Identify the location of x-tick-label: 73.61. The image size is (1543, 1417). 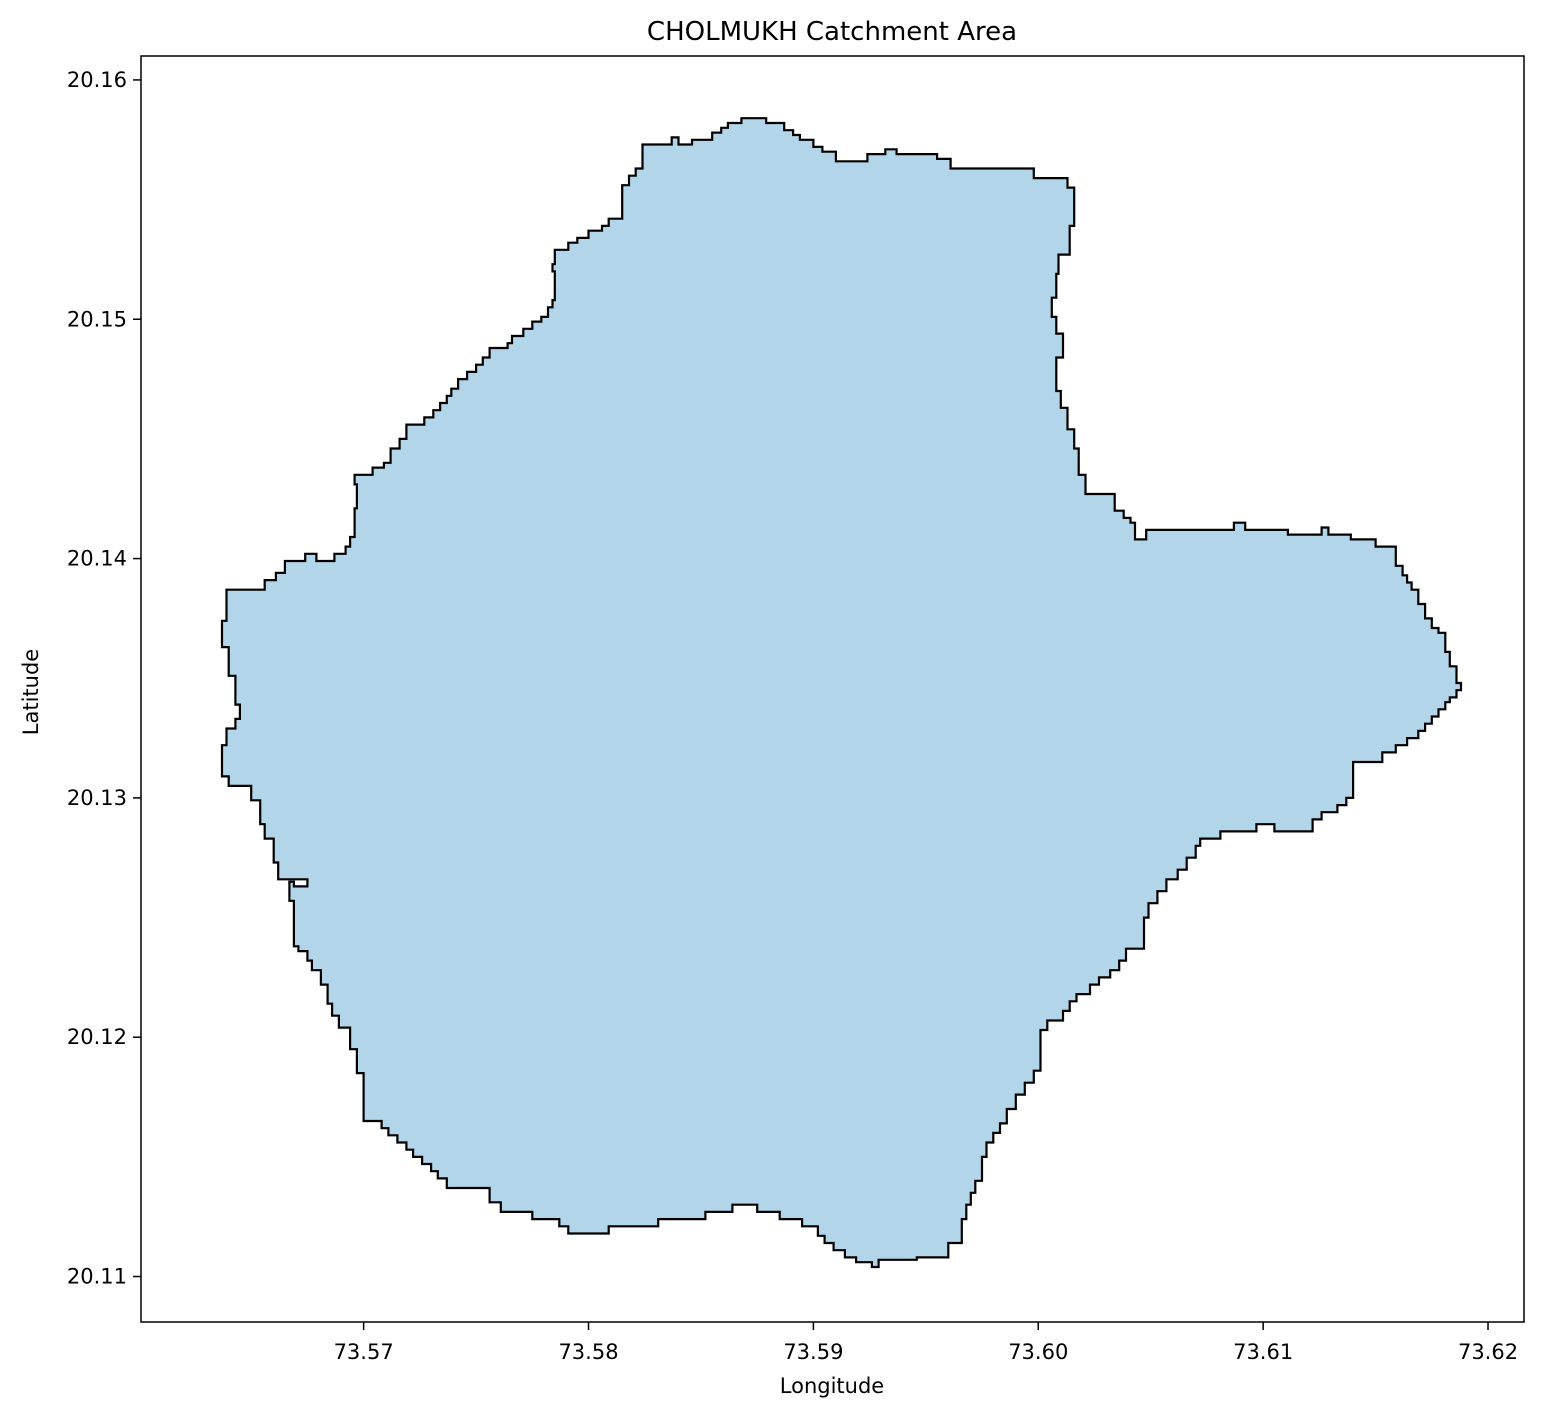
(1263, 1352).